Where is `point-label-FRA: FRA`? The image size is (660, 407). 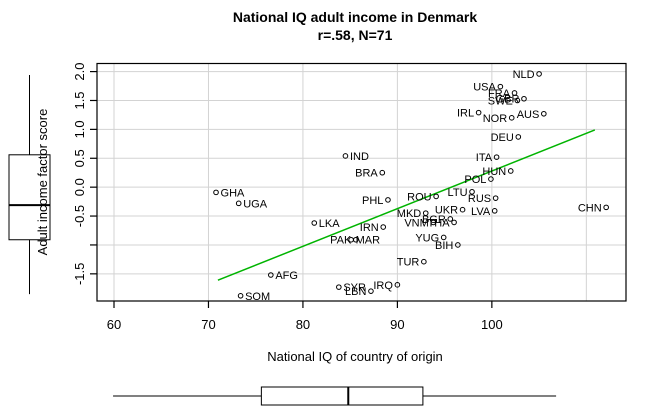 point-label-FRA: FRA is located at coordinates (499, 94).